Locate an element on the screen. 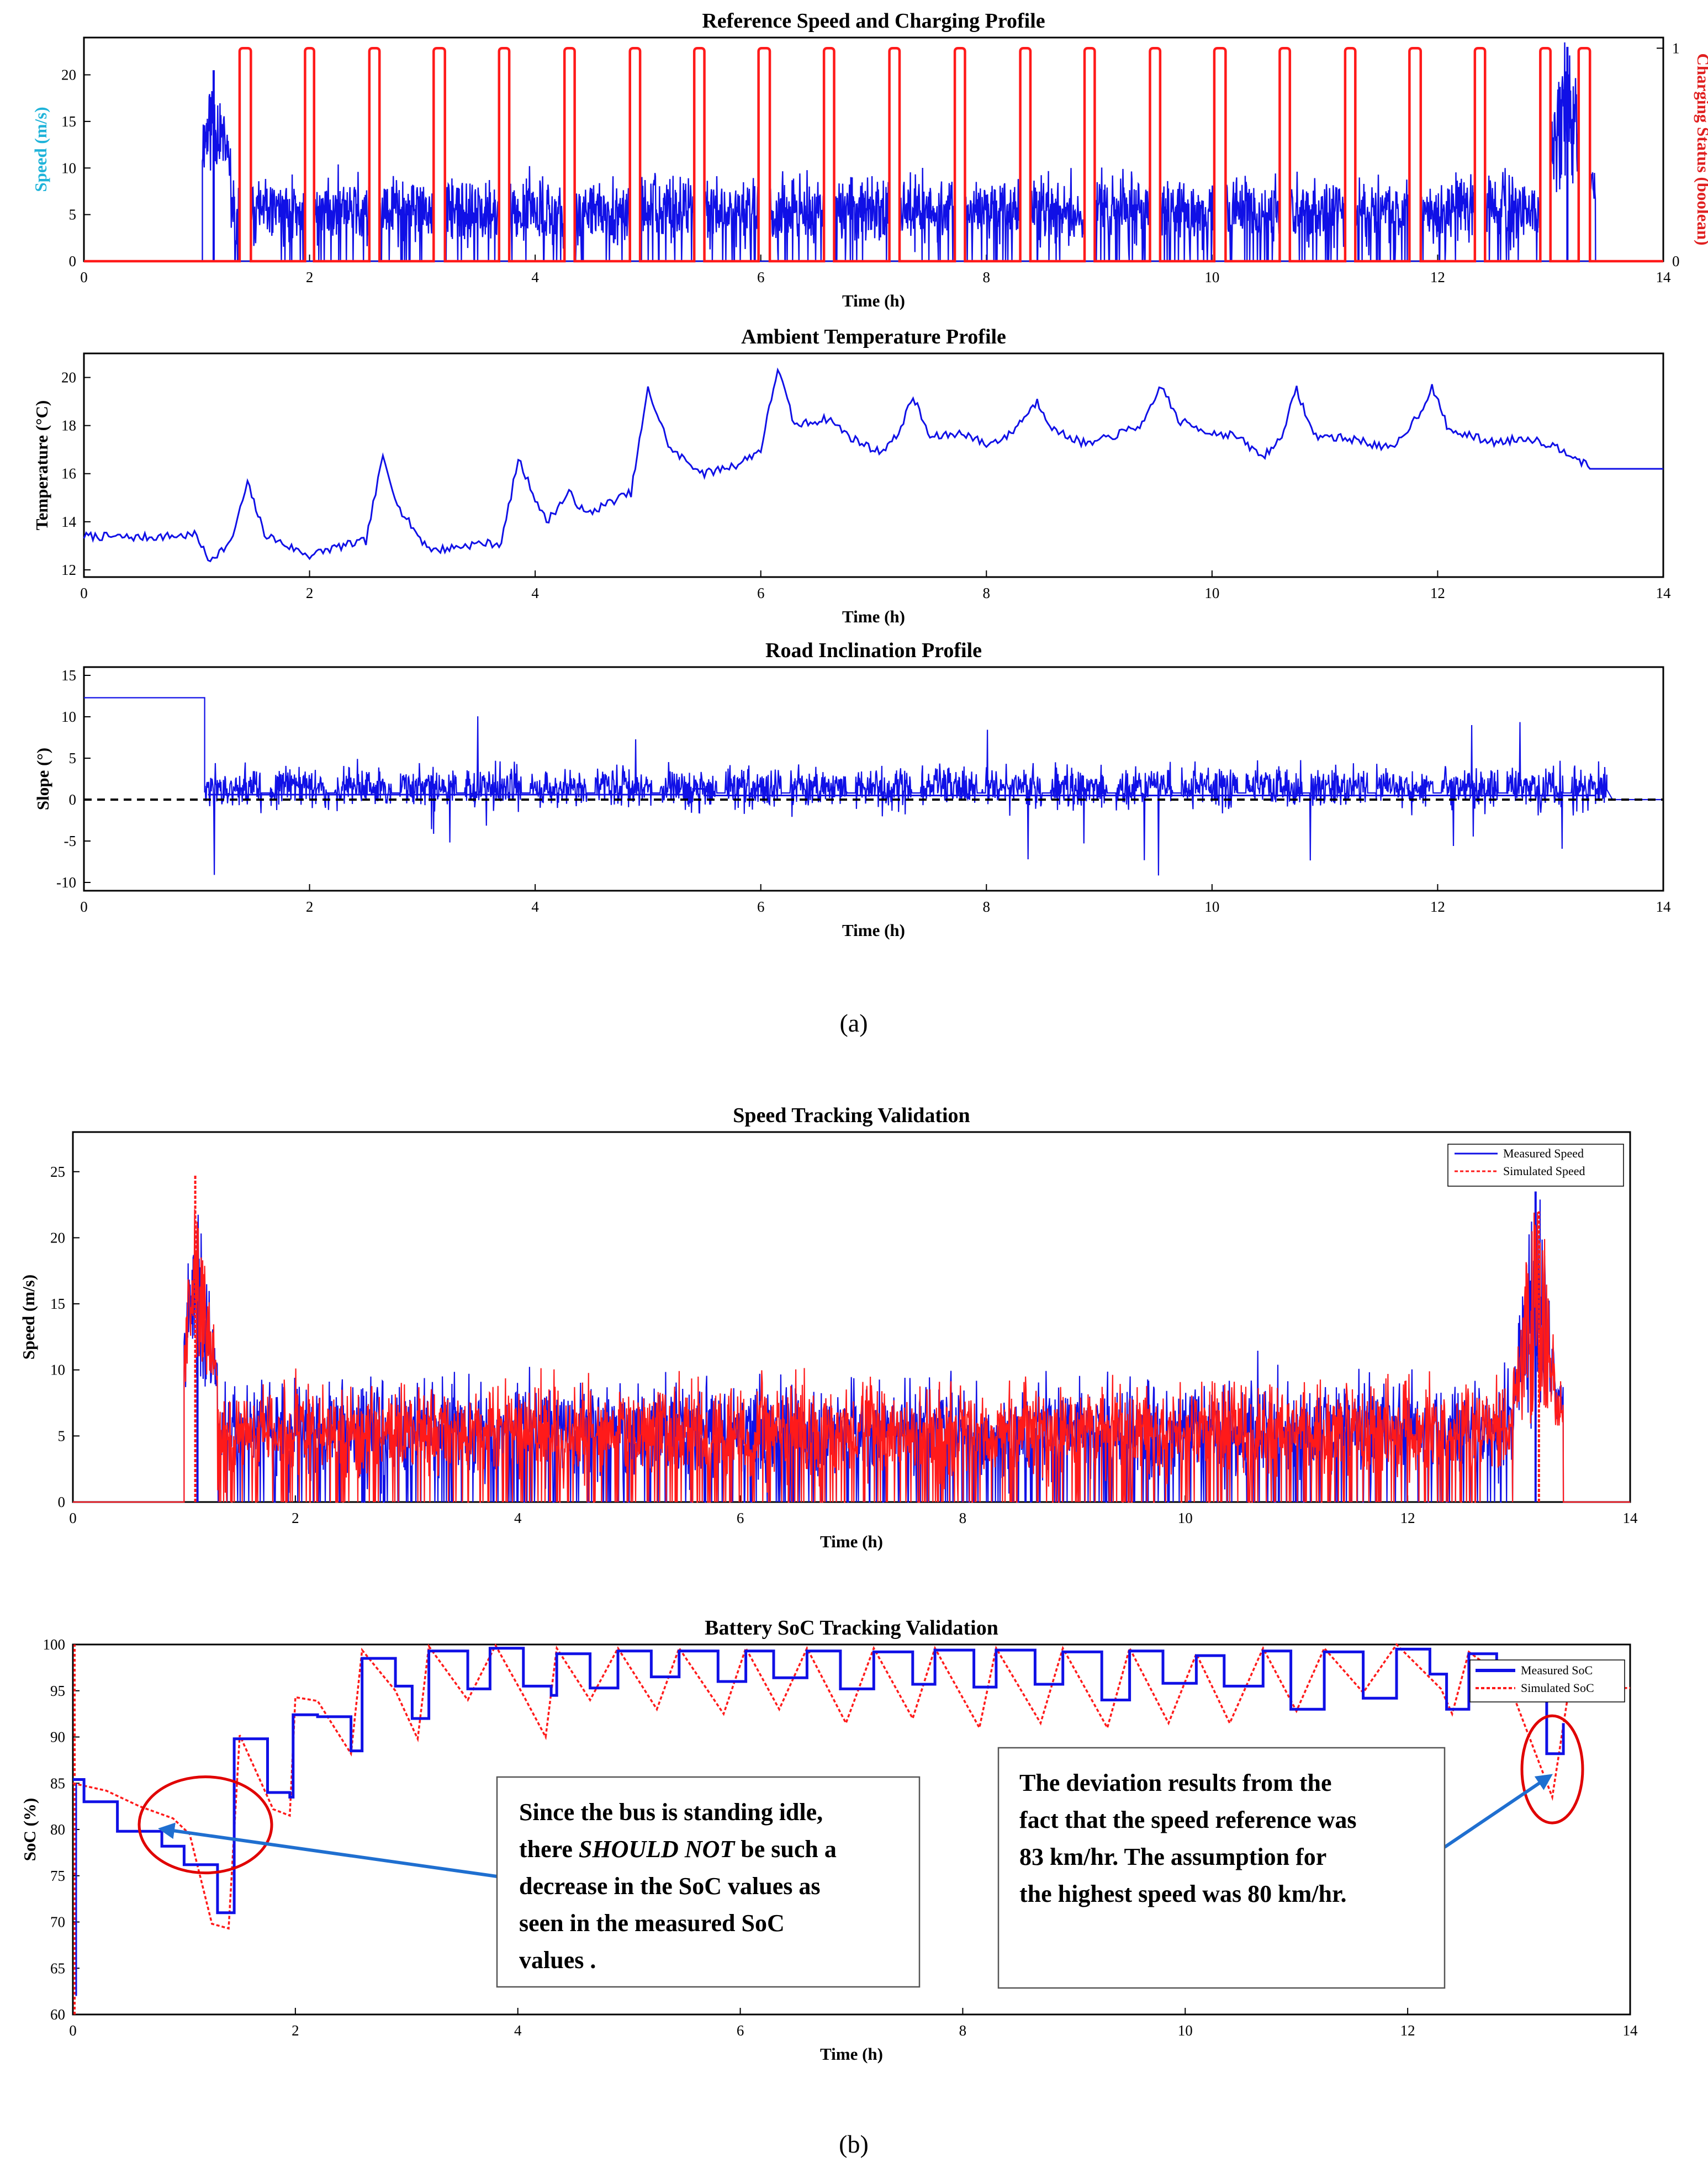 Image resolution: width=1708 pixels, height=2168 pixels. slope-xlabel: Time (h) is located at coordinates (873, 930).